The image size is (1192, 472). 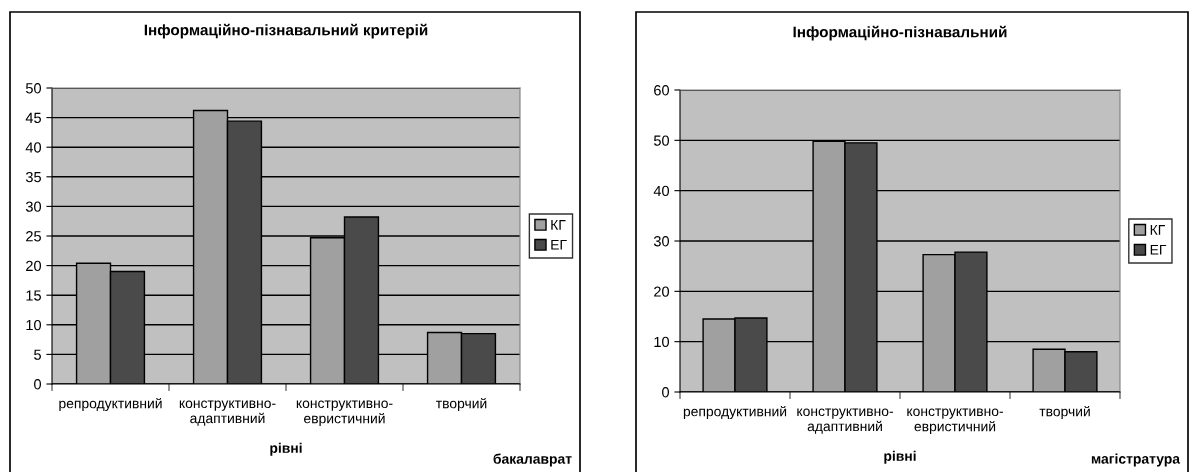 What do you see at coordinates (532, 460) in the screenshot?
I see `text: бакалаврат` at bounding box center [532, 460].